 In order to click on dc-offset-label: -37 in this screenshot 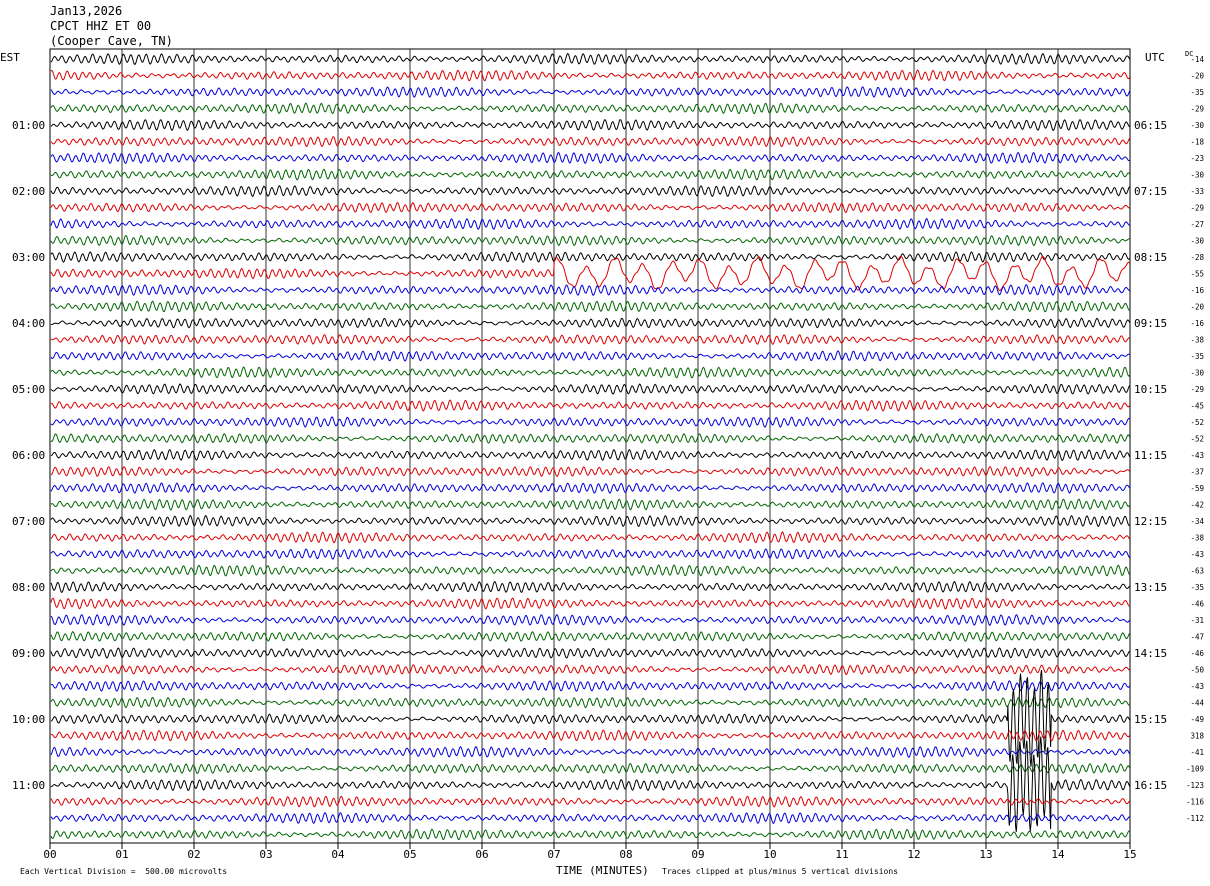, I will do `click(1197, 472)`.